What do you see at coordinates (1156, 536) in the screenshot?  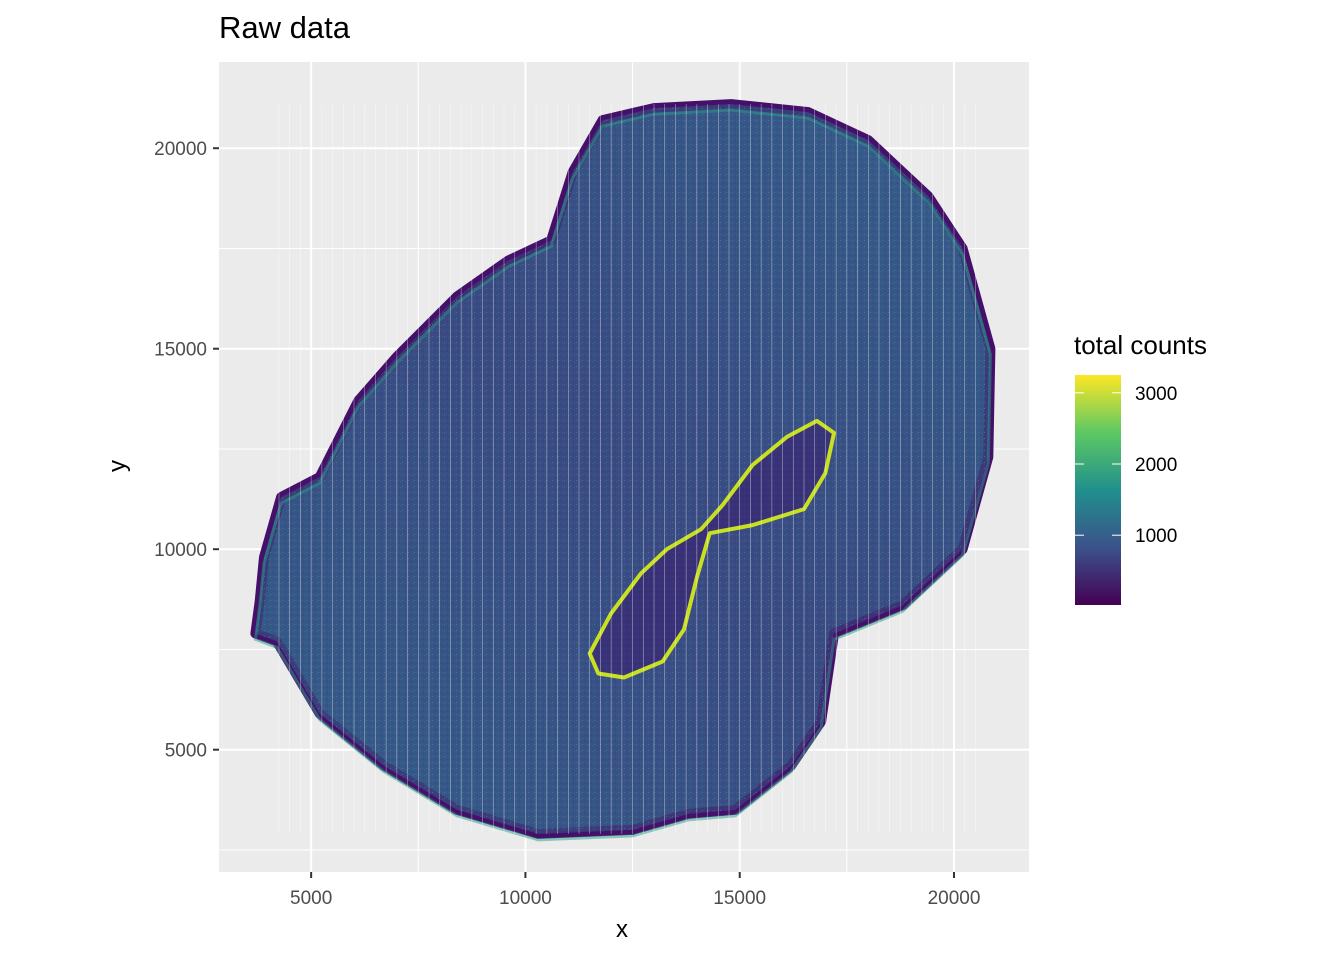 I see `legend-tick-label: 1000` at bounding box center [1156, 536].